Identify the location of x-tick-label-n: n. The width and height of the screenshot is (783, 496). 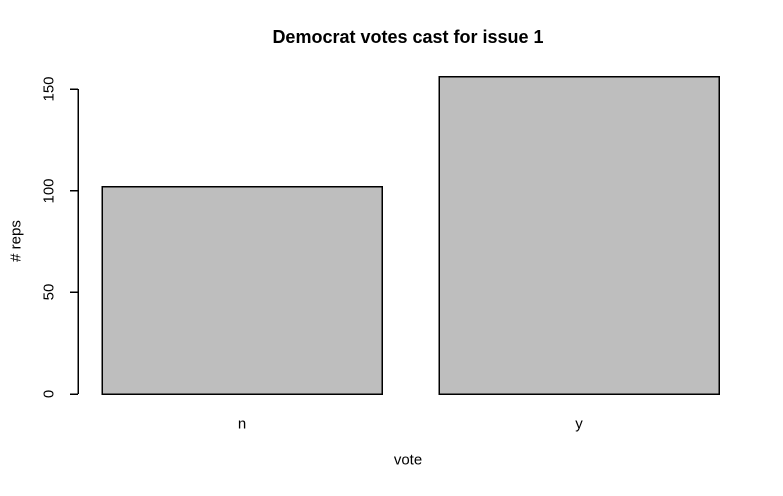
(242, 424).